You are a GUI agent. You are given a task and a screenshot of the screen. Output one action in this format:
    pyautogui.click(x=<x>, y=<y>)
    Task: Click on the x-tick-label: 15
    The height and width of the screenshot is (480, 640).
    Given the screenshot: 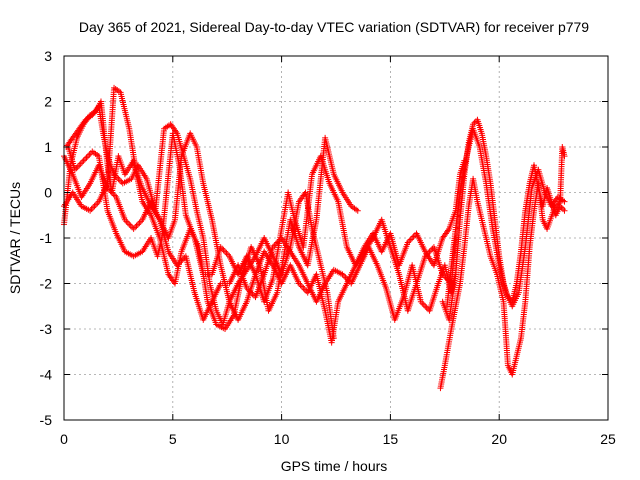 What is the action you would take?
    pyautogui.click(x=391, y=439)
    